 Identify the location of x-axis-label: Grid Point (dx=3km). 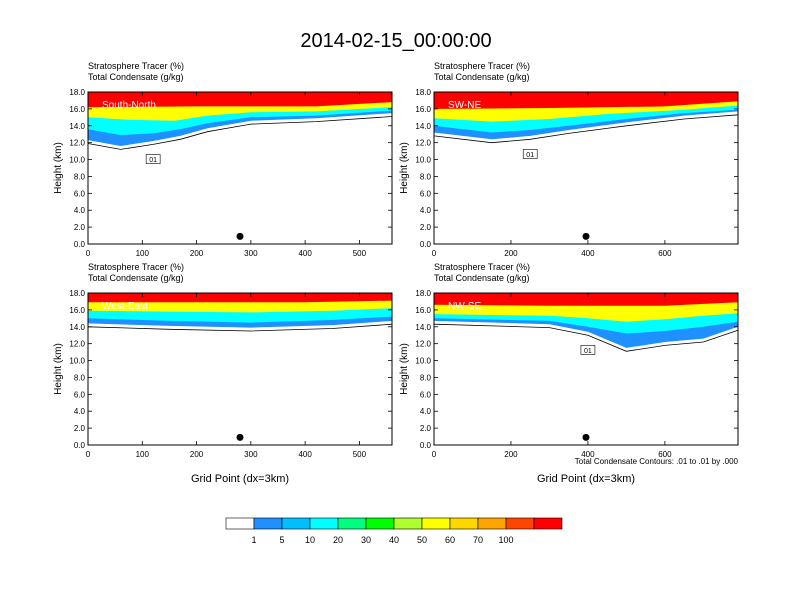
(586, 479).